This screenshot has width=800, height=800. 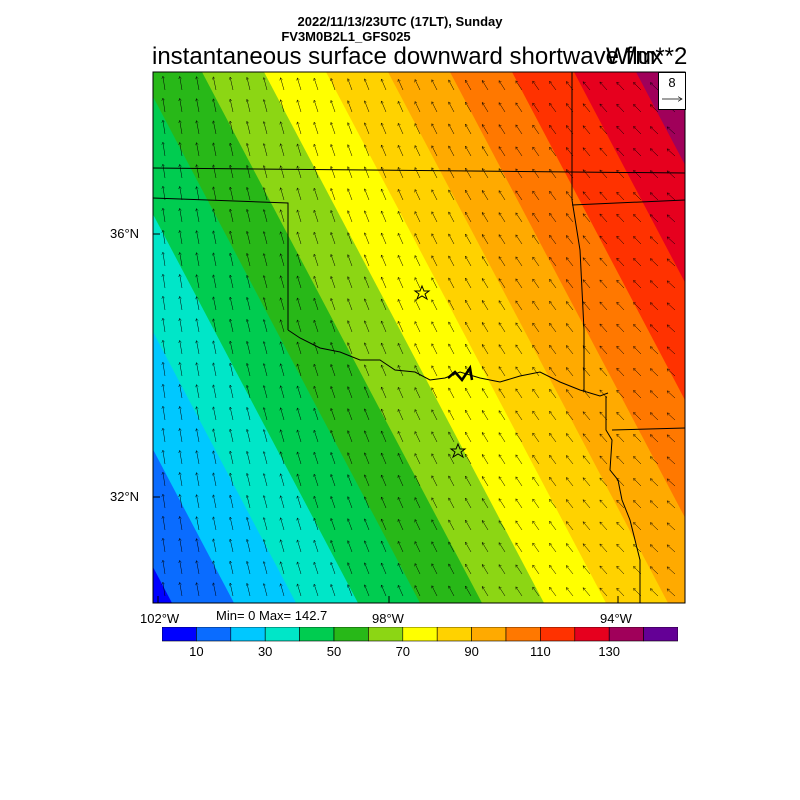 I want to click on colorbar-tick-label: 90, so click(x=471, y=651).